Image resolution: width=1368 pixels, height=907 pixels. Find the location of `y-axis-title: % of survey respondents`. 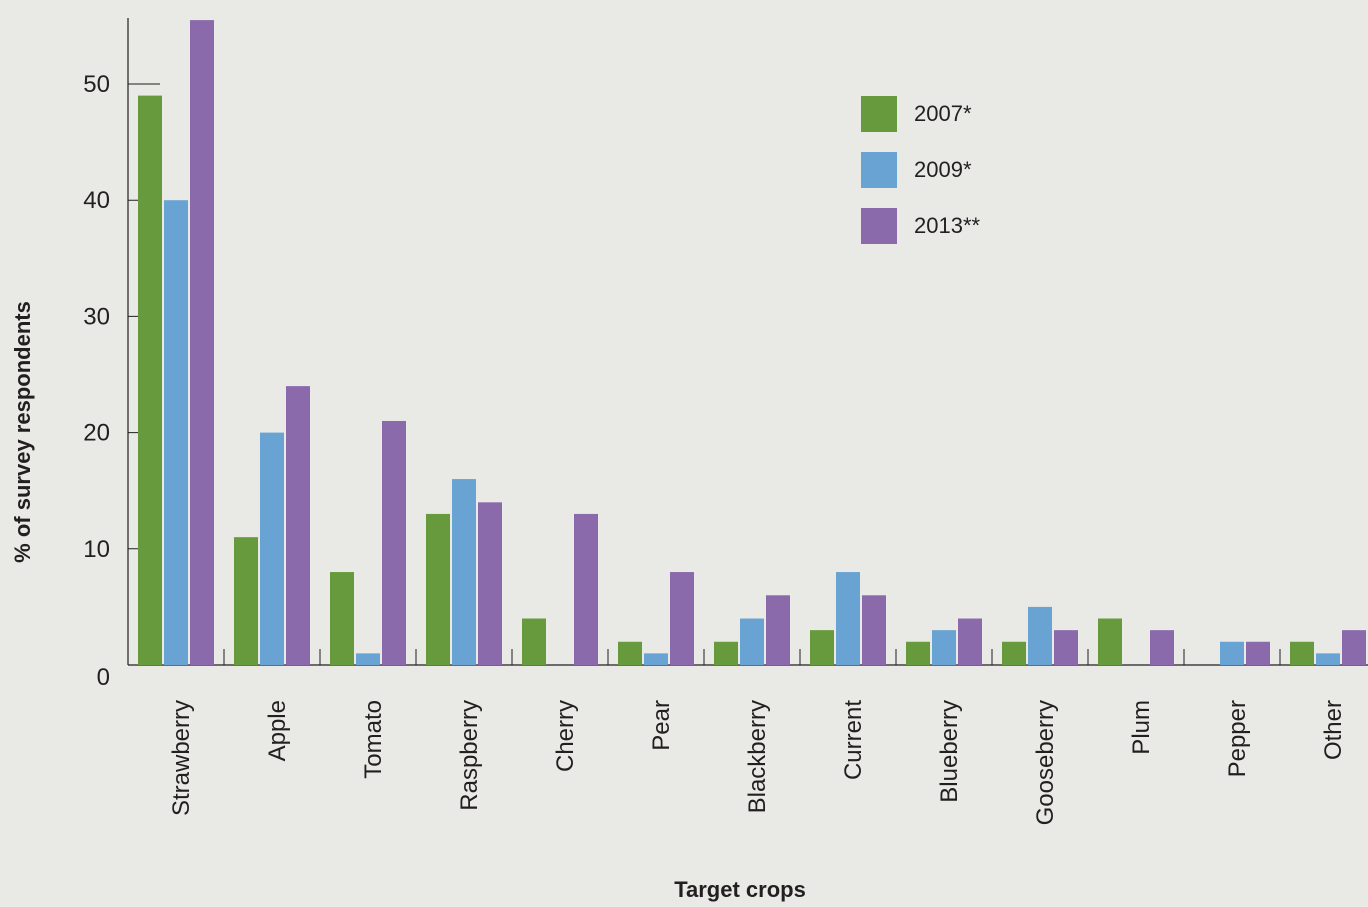

y-axis-title: % of survey respondents is located at coordinates (22, 432).